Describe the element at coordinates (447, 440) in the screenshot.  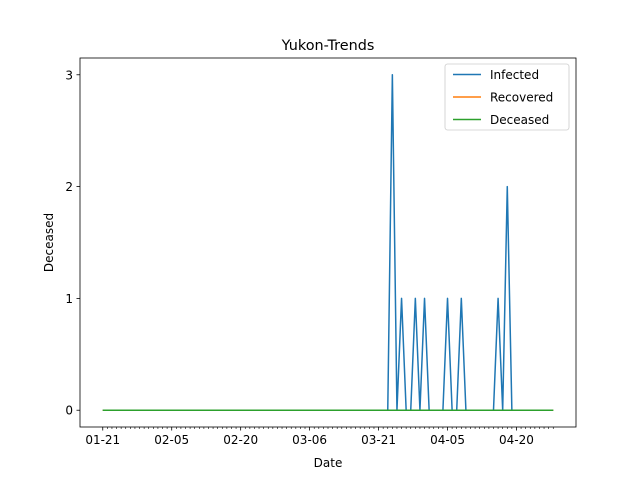
I see `x-tick-label: 04-05` at that location.